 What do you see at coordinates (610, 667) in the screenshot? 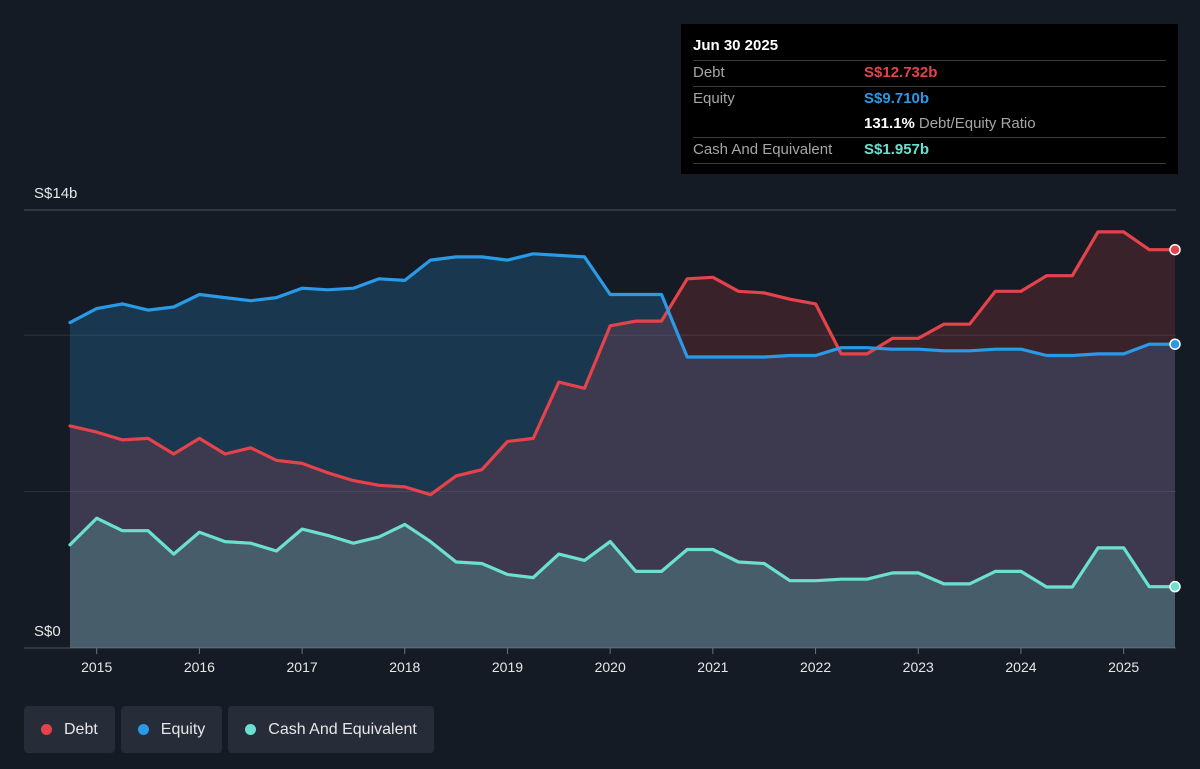
I see `x-tick-label: 2020` at bounding box center [610, 667].